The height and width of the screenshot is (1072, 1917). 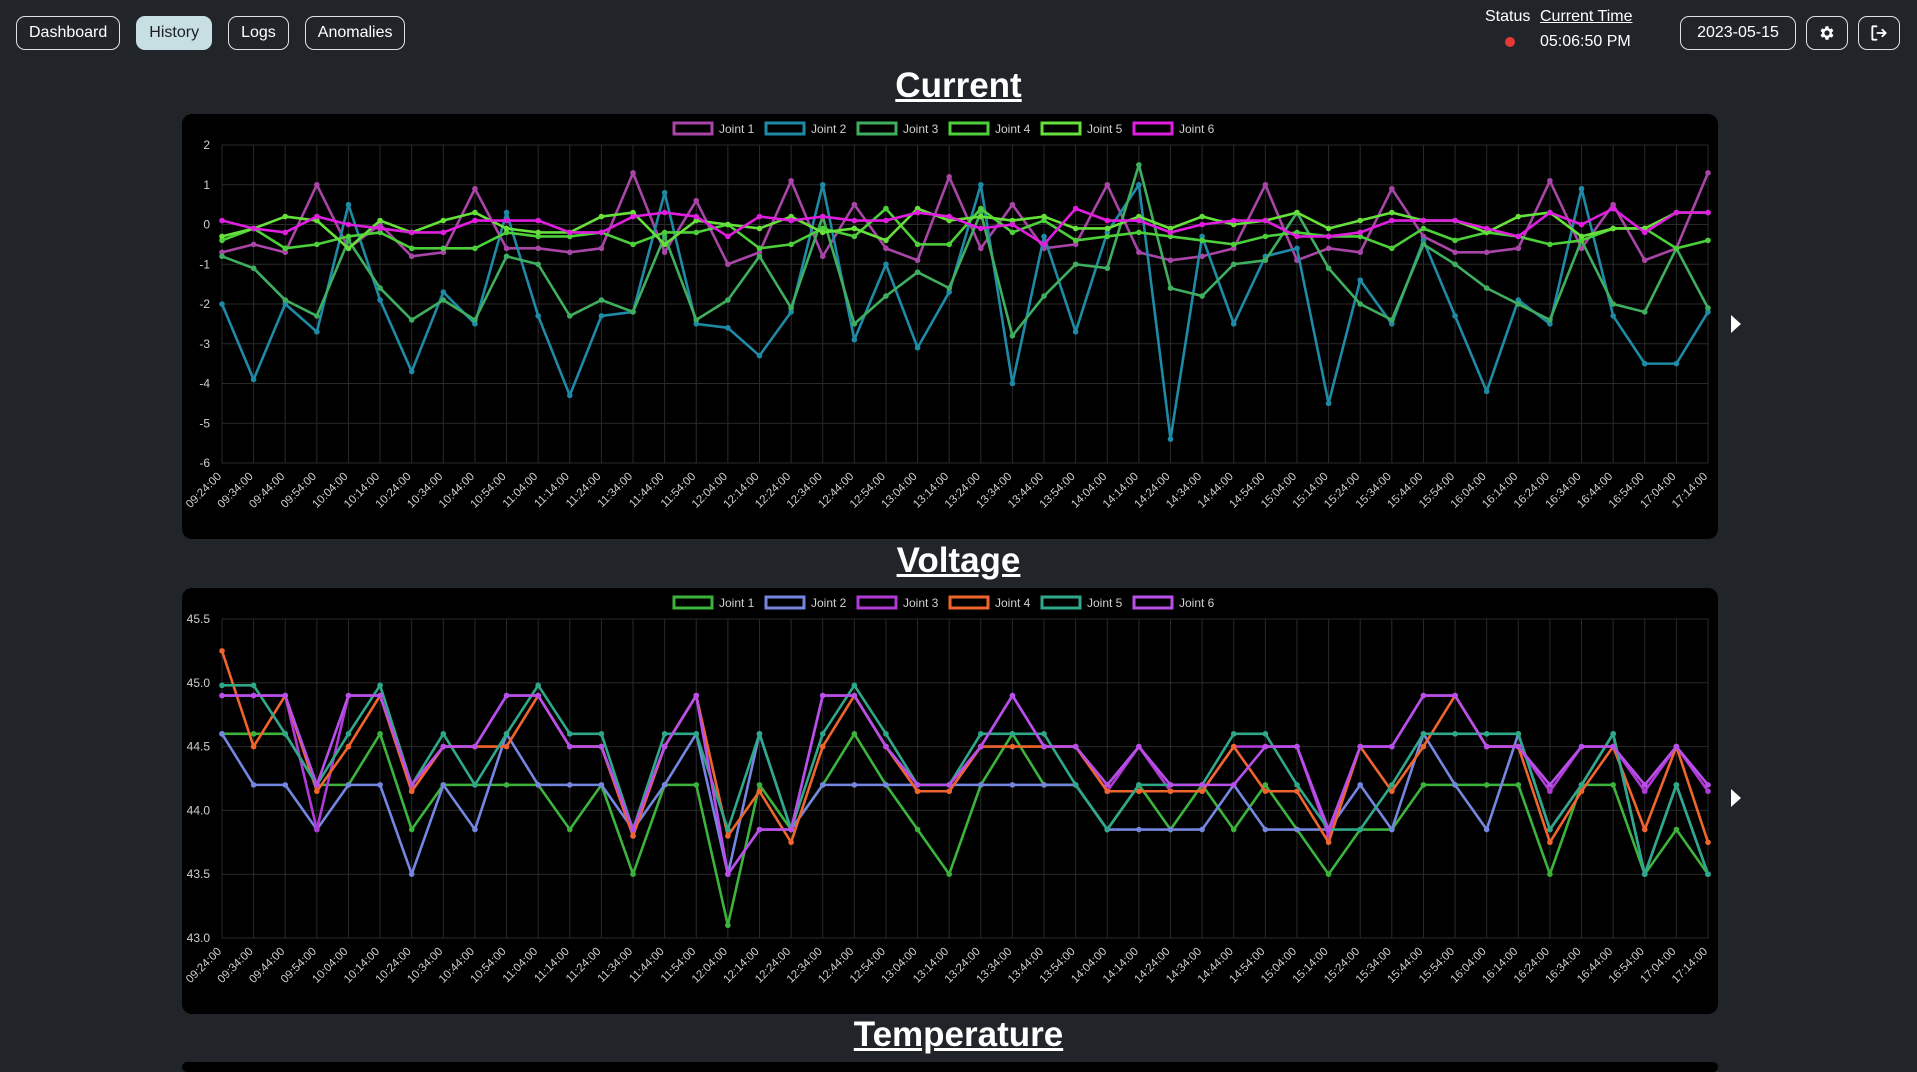 I want to click on nav-anomalies-button: Anomalies, so click(x=355, y=33).